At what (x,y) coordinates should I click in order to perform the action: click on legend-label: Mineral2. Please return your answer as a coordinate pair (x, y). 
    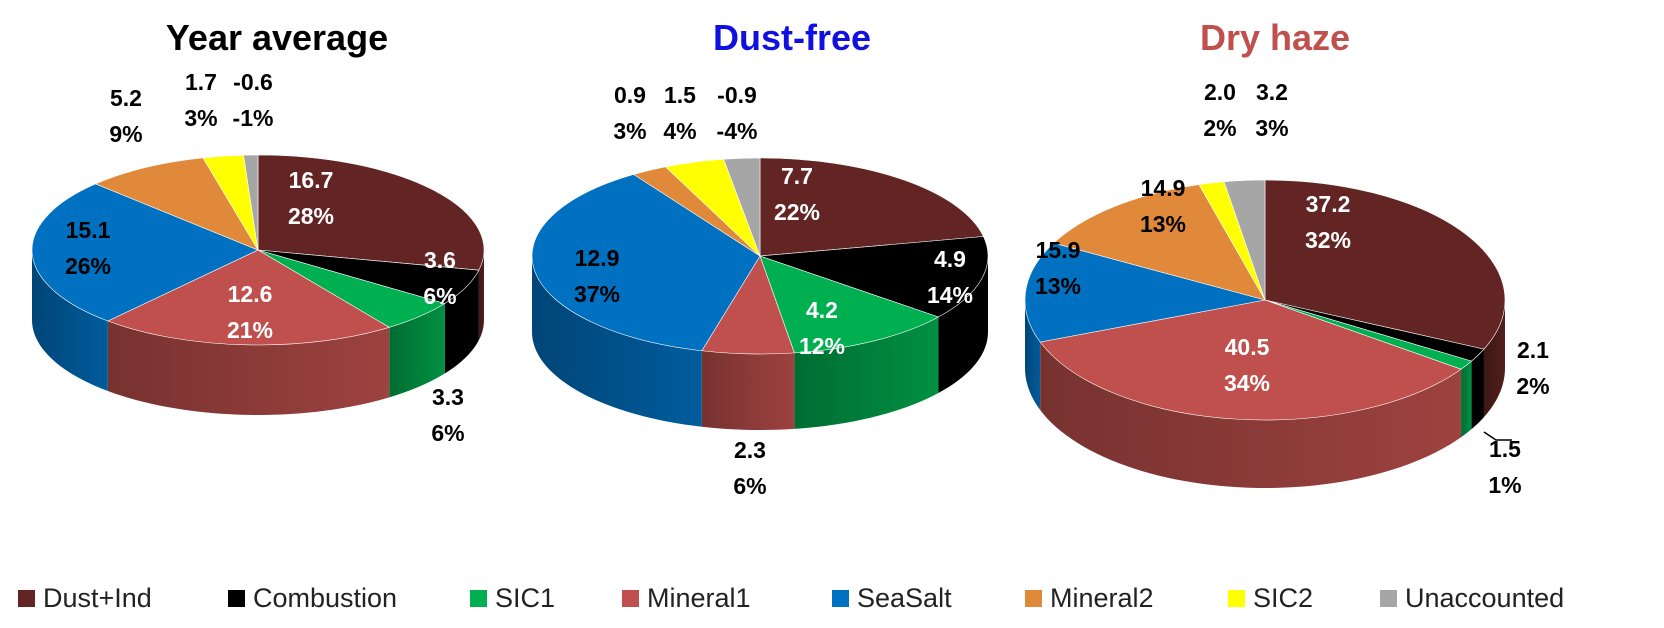
    Looking at the image, I should click on (1102, 597).